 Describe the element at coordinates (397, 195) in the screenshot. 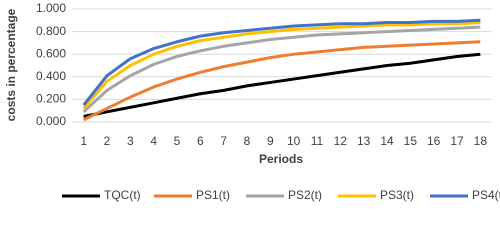

I see `legend-label: PS3(t)` at that location.